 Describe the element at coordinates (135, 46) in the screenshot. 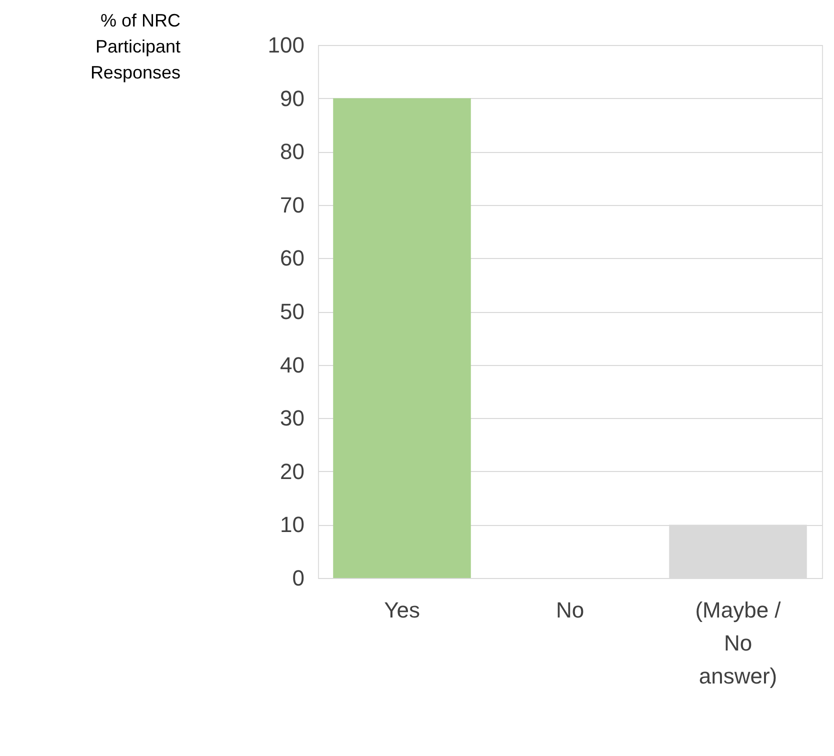

I see `y-axis-title: % of NRC Participant Responses` at that location.